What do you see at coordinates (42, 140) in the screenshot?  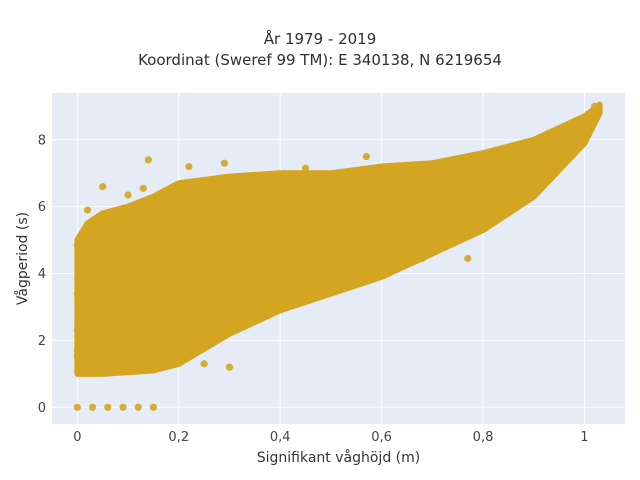 I see `y-tick-label: 8` at bounding box center [42, 140].